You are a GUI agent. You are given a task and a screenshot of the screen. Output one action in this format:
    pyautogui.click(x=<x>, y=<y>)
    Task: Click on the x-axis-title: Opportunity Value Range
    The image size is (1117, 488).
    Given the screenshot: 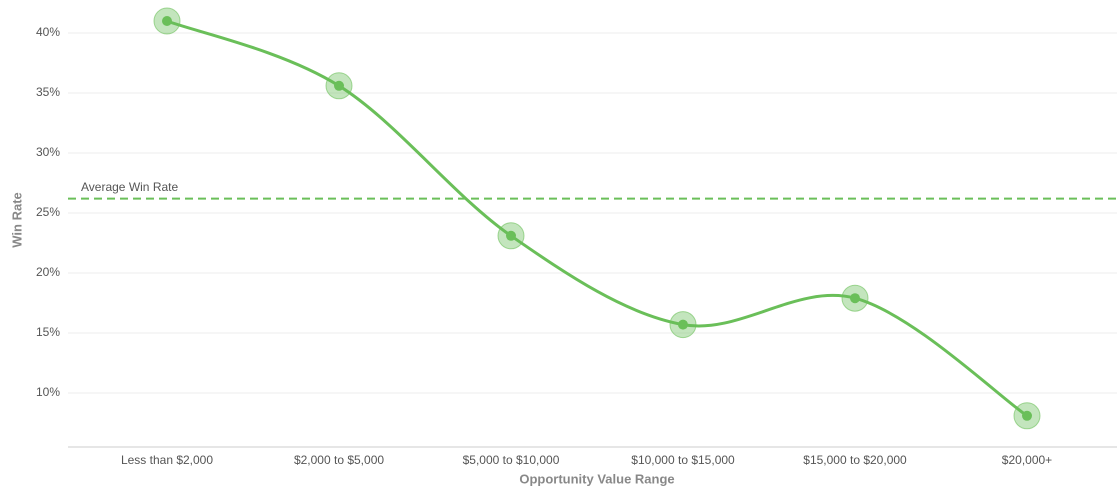 What is the action you would take?
    pyautogui.click(x=596, y=478)
    